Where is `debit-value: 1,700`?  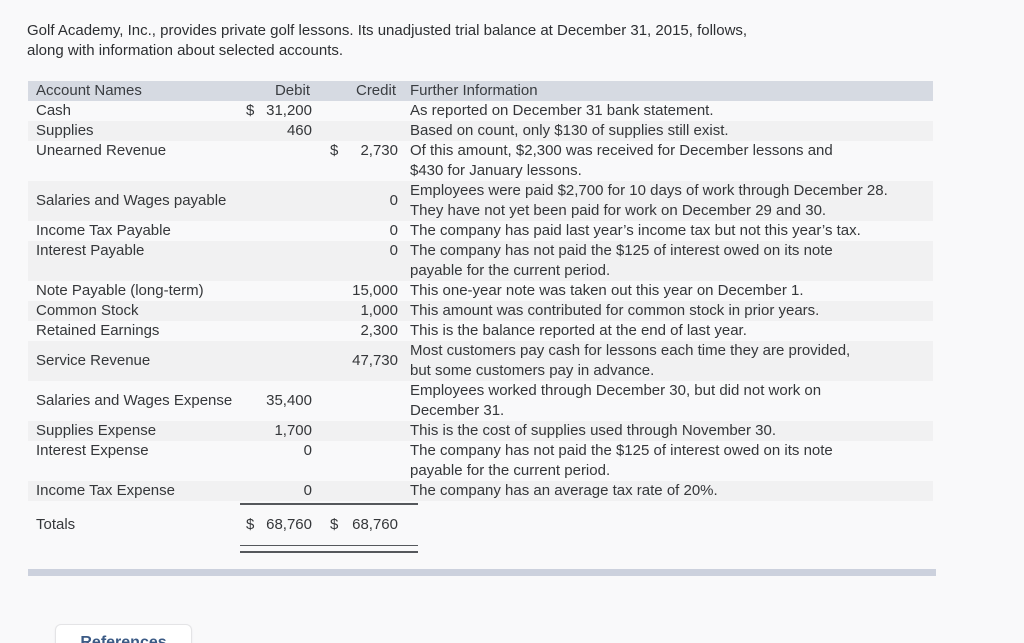
debit-value: 1,700 is located at coordinates (293, 430).